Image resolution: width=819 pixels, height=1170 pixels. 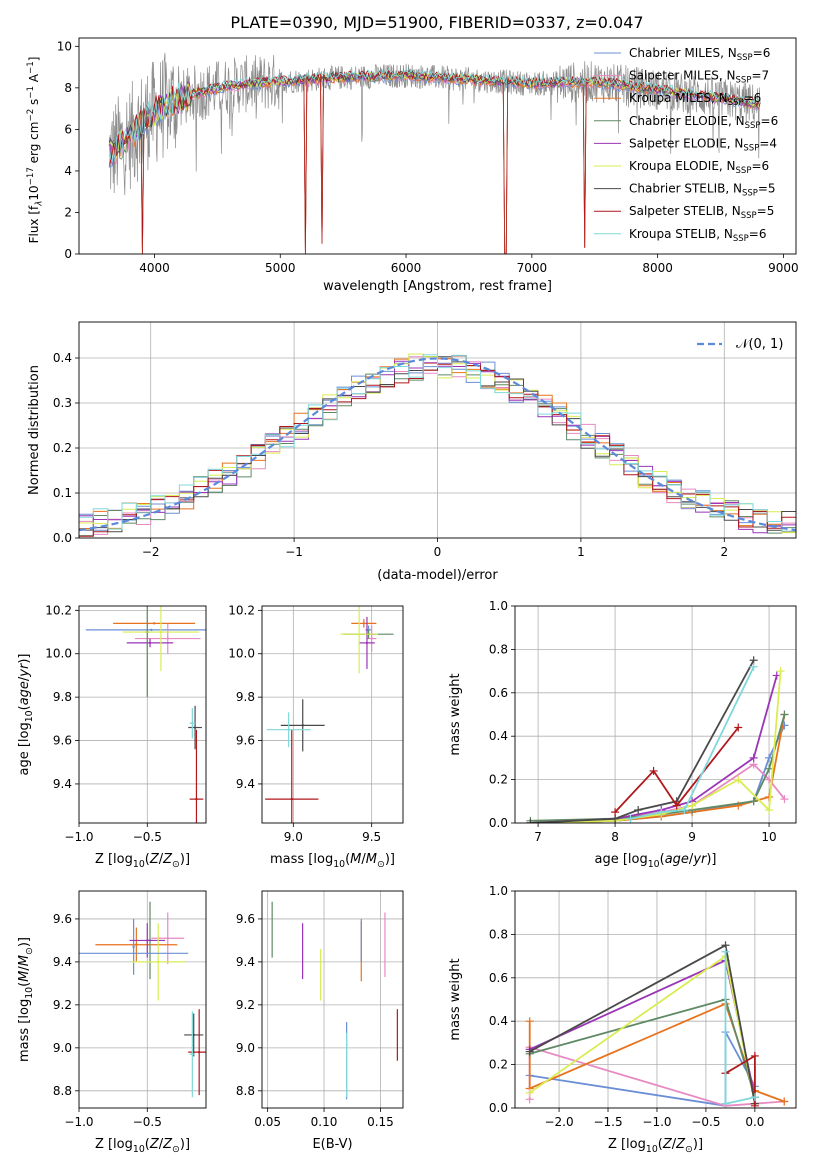 I want to click on plot-area-age-massweight, so click(x=655, y=714).